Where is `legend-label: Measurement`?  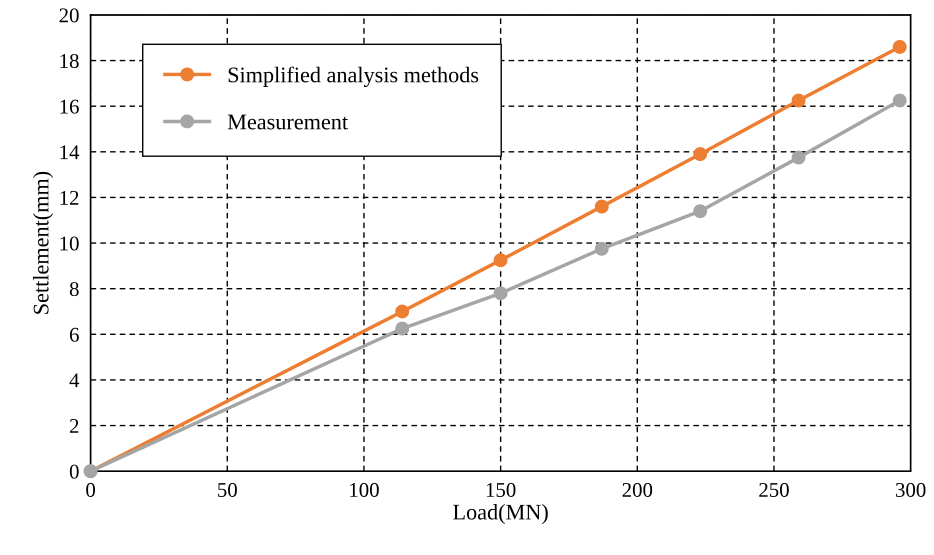
legend-label: Measurement is located at coordinates (288, 122).